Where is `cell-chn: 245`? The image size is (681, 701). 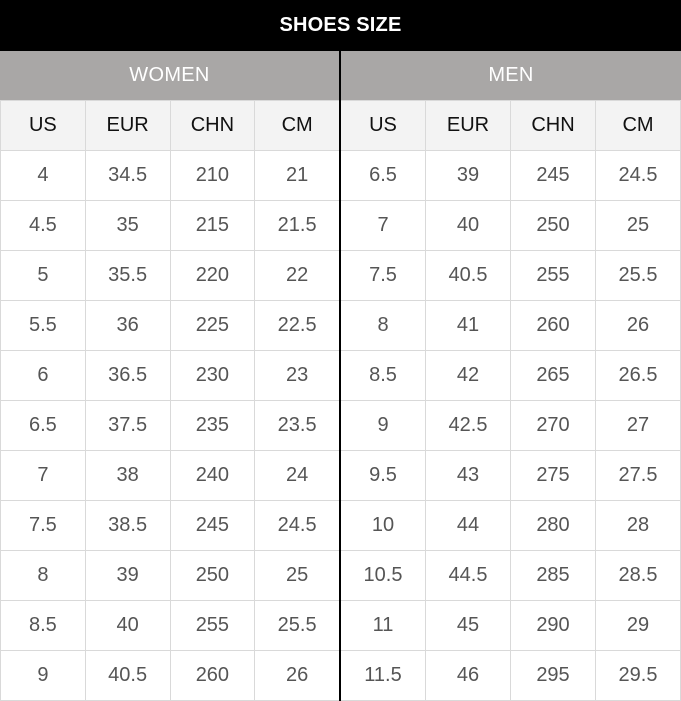
cell-chn: 245 is located at coordinates (553, 175).